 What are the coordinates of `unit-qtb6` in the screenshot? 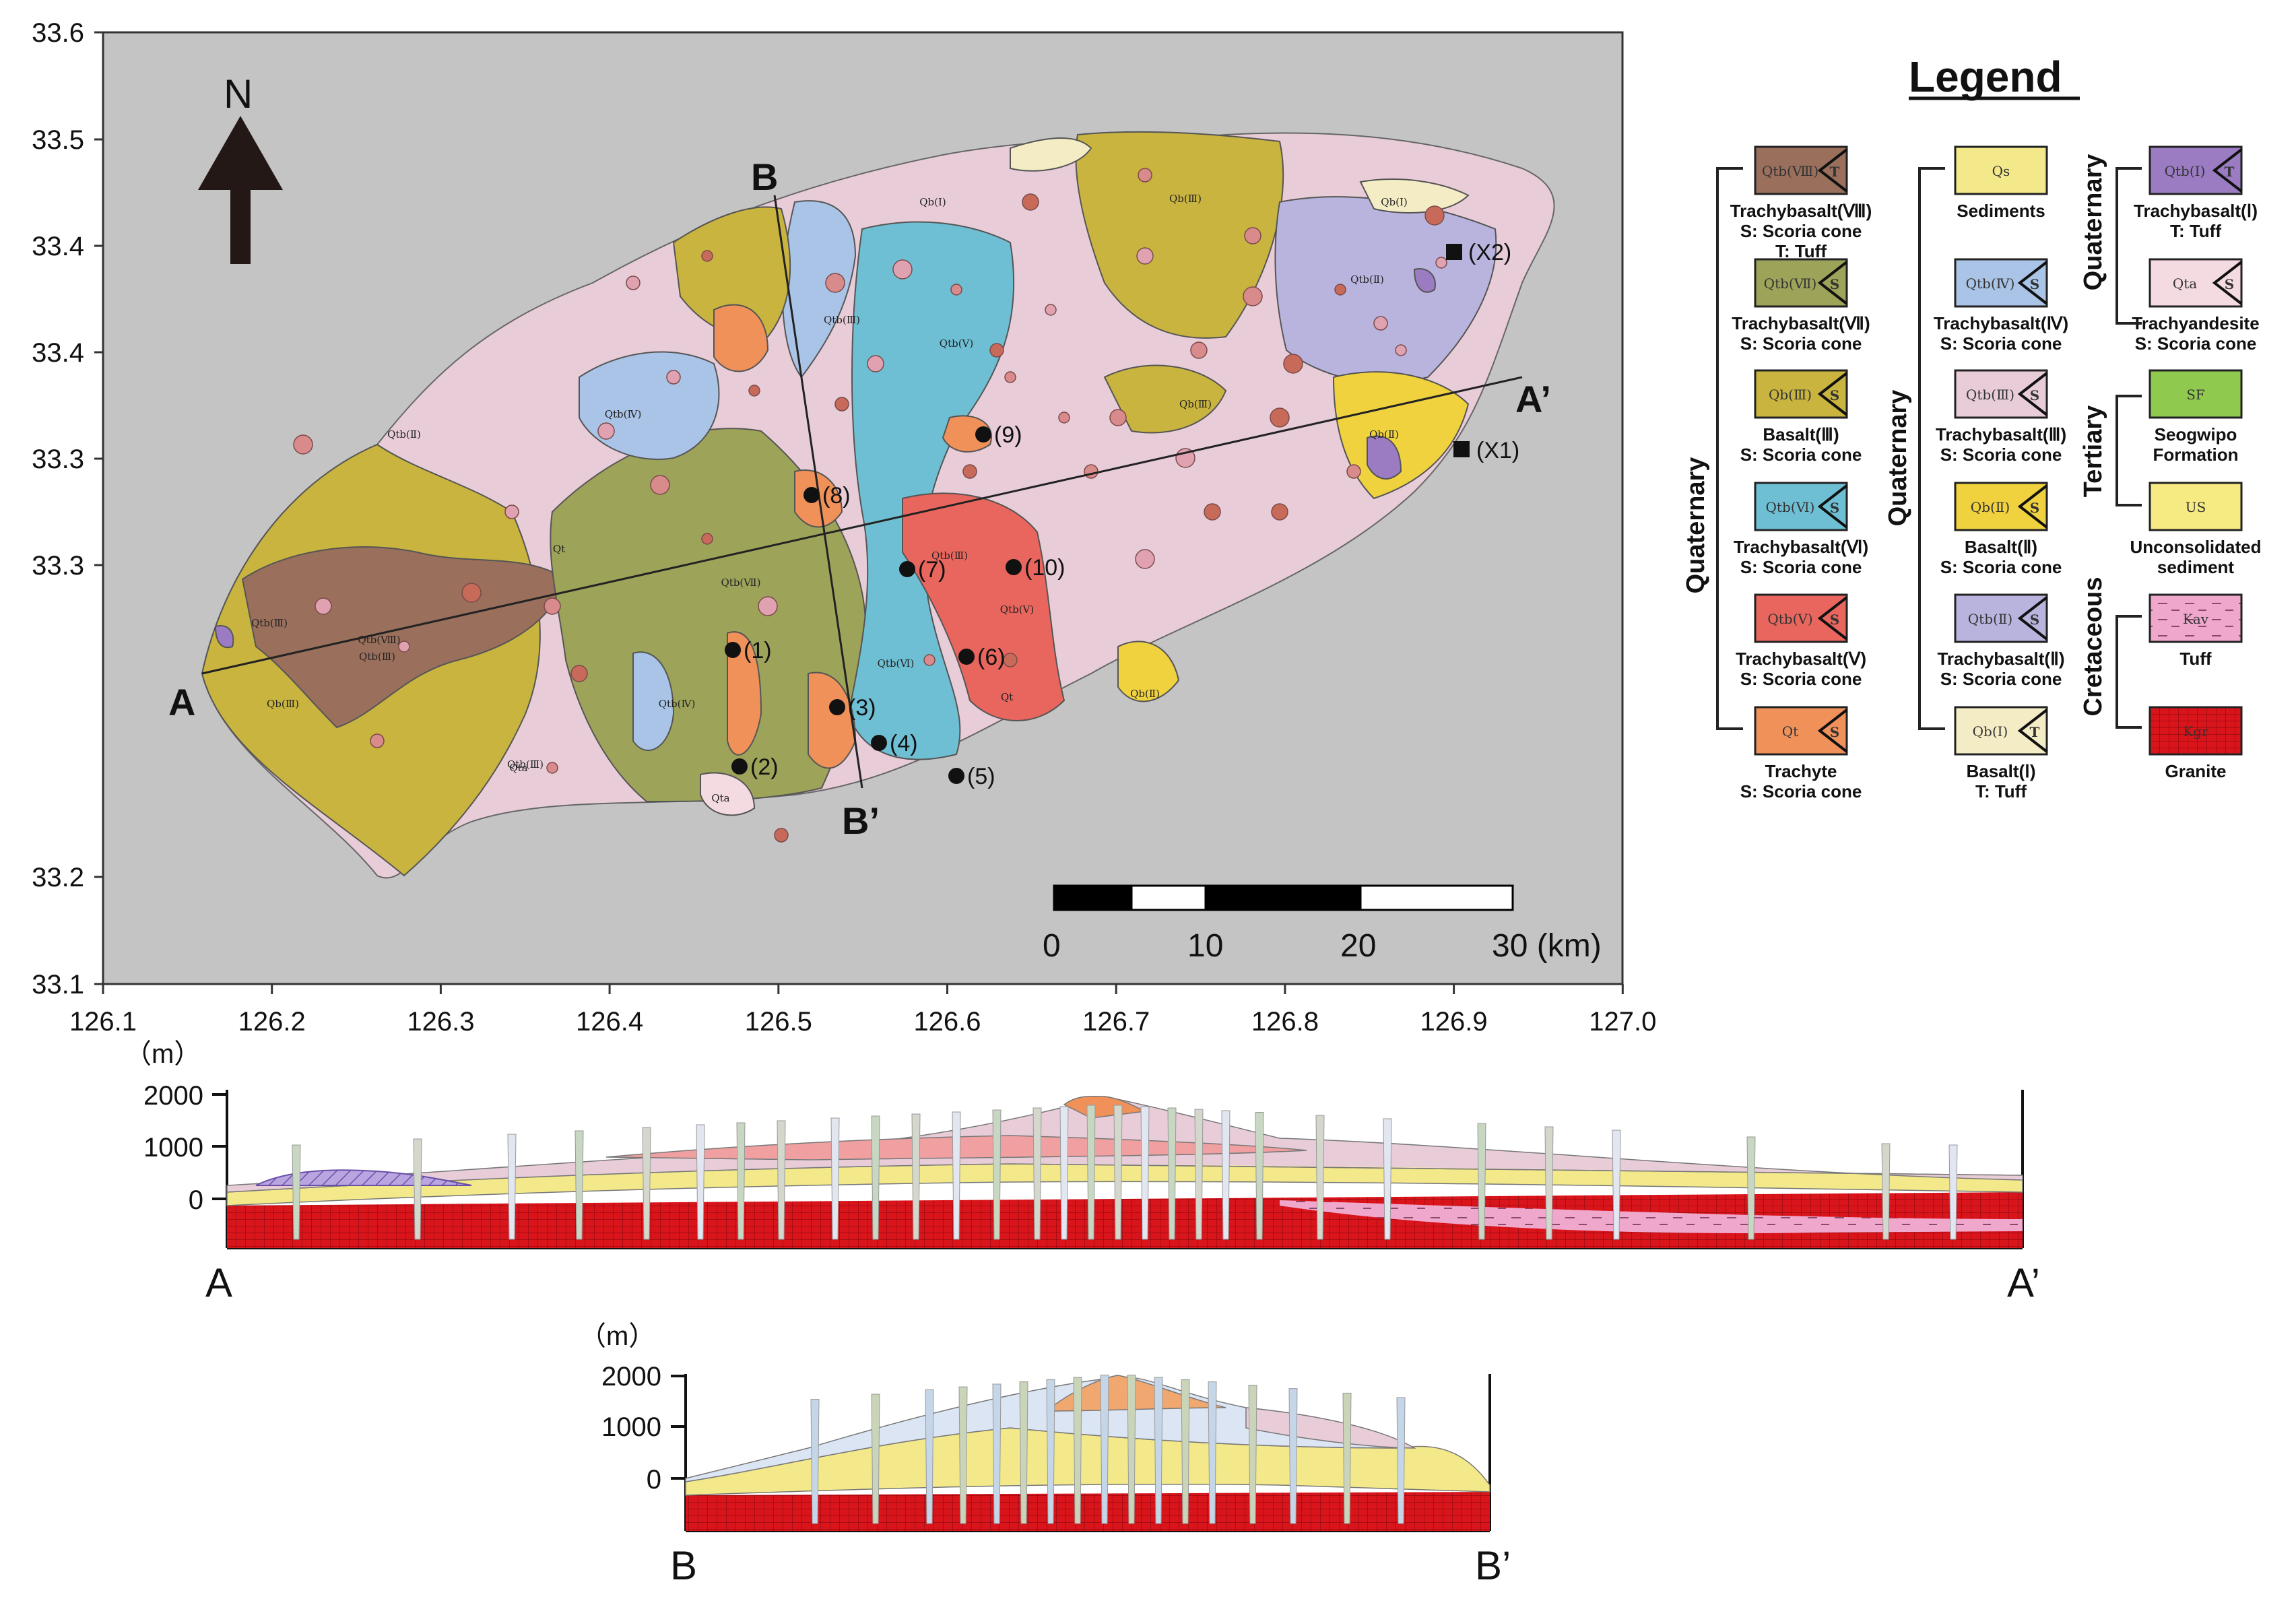 It's located at (931, 490).